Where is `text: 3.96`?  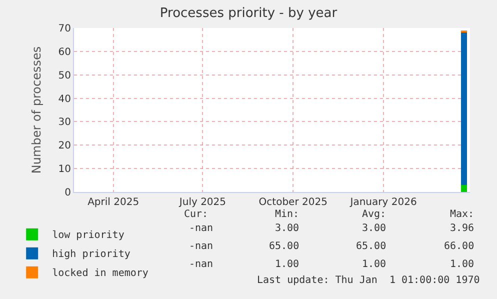 text: 3.96 is located at coordinates (462, 228).